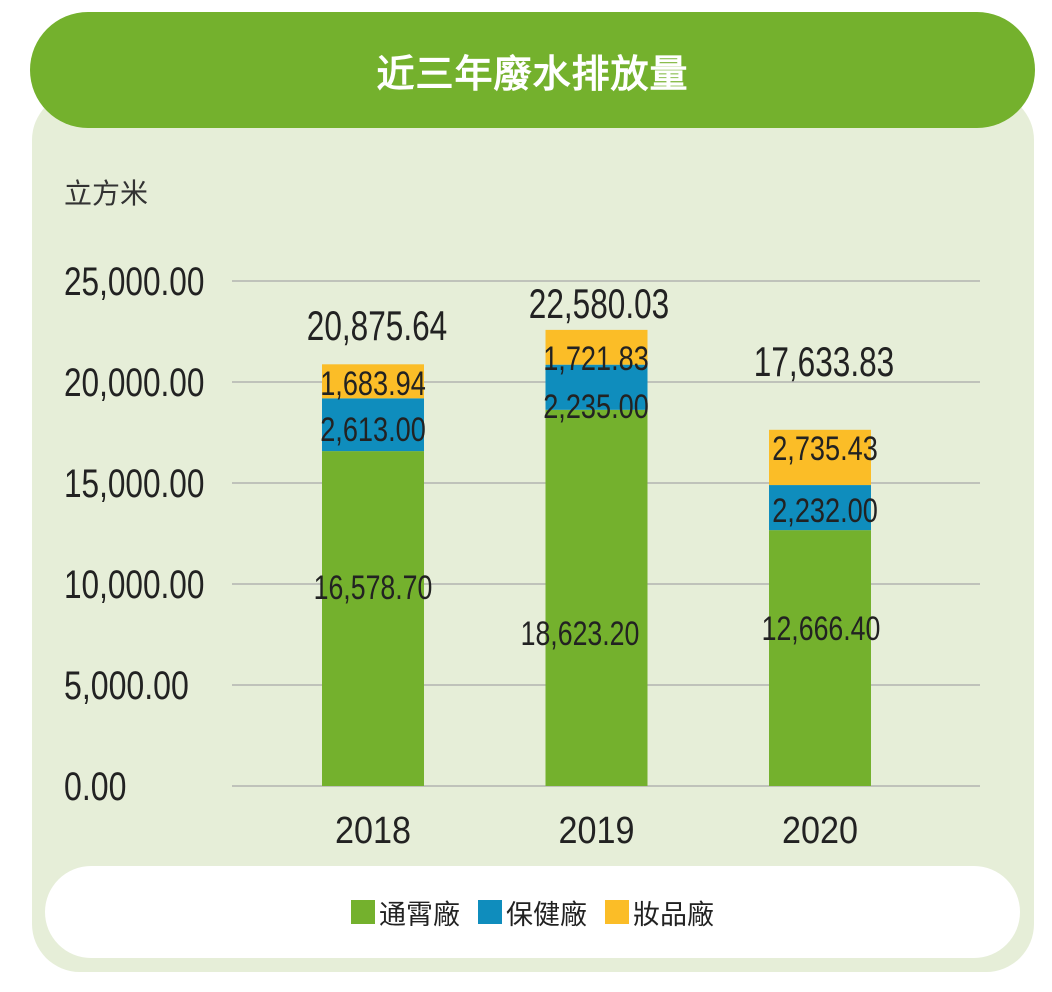  What do you see at coordinates (377, 325) in the screenshot?
I see `bar-total-label: 20,875.64` at bounding box center [377, 325].